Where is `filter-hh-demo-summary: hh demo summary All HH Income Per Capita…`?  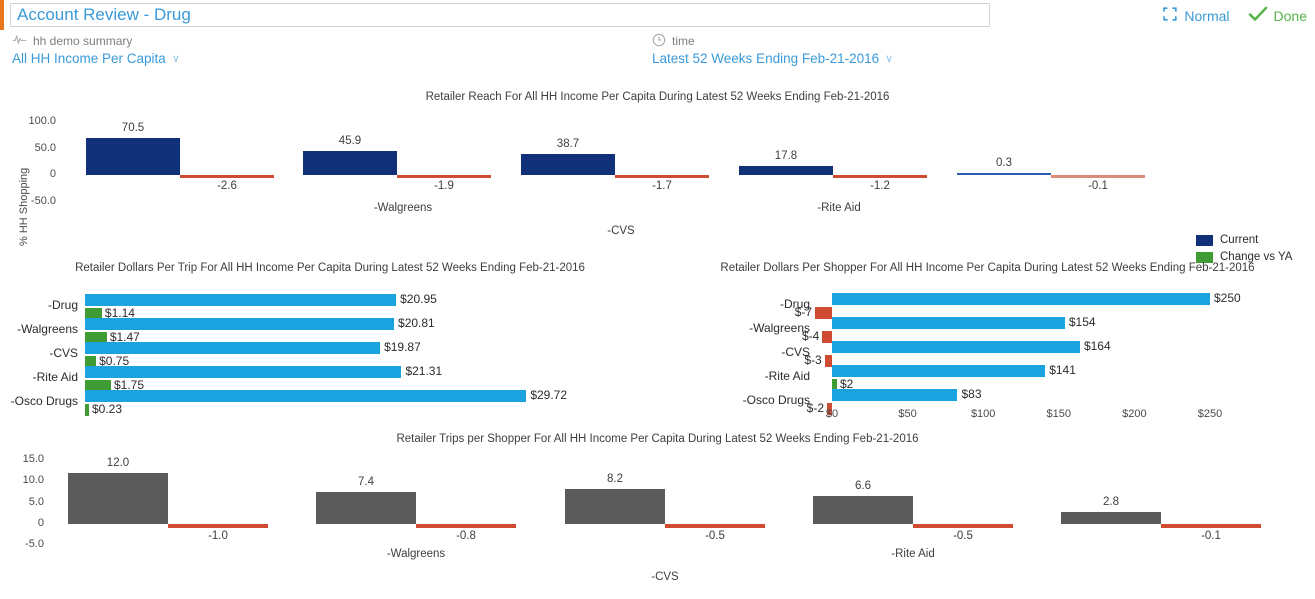
filter-hh-demo-summary: hh demo summary All HH Income Per Capita… is located at coordinates (96, 49).